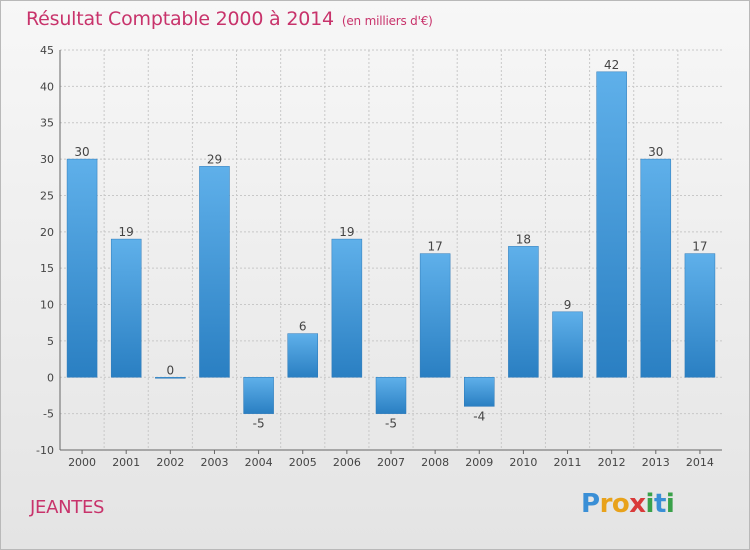 This screenshot has width=750, height=550. Describe the element at coordinates (523, 239) in the screenshot. I see `data-label: 18` at that location.